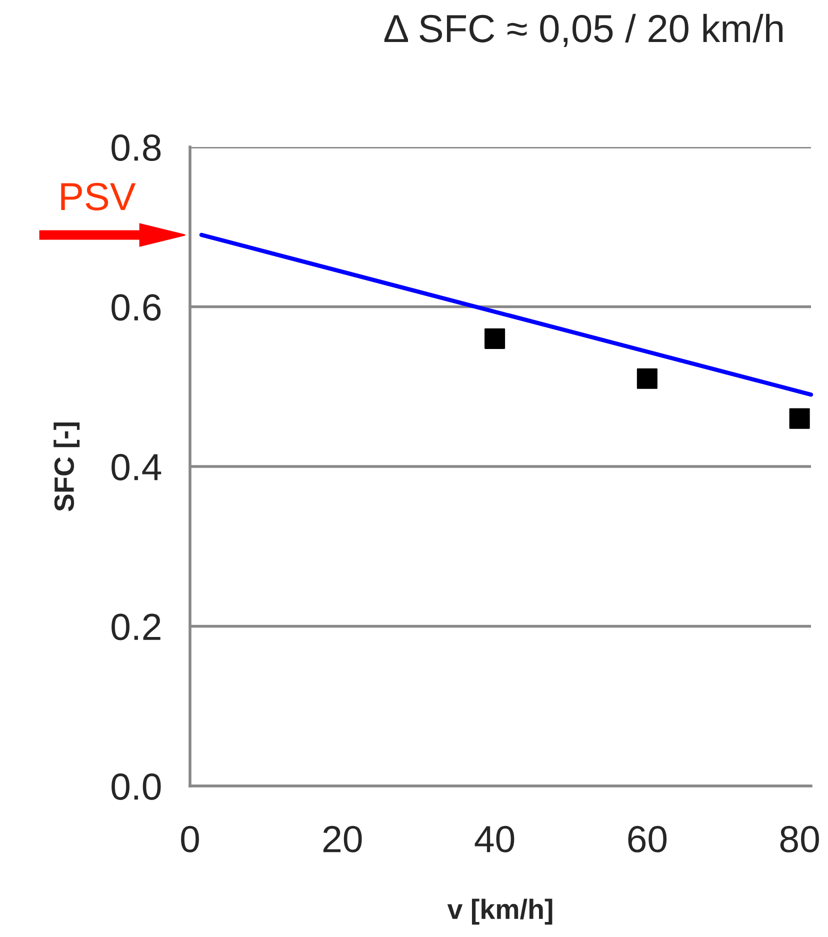 This screenshot has width=828, height=937. What do you see at coordinates (98, 196) in the screenshot?
I see `text: PSV` at bounding box center [98, 196].